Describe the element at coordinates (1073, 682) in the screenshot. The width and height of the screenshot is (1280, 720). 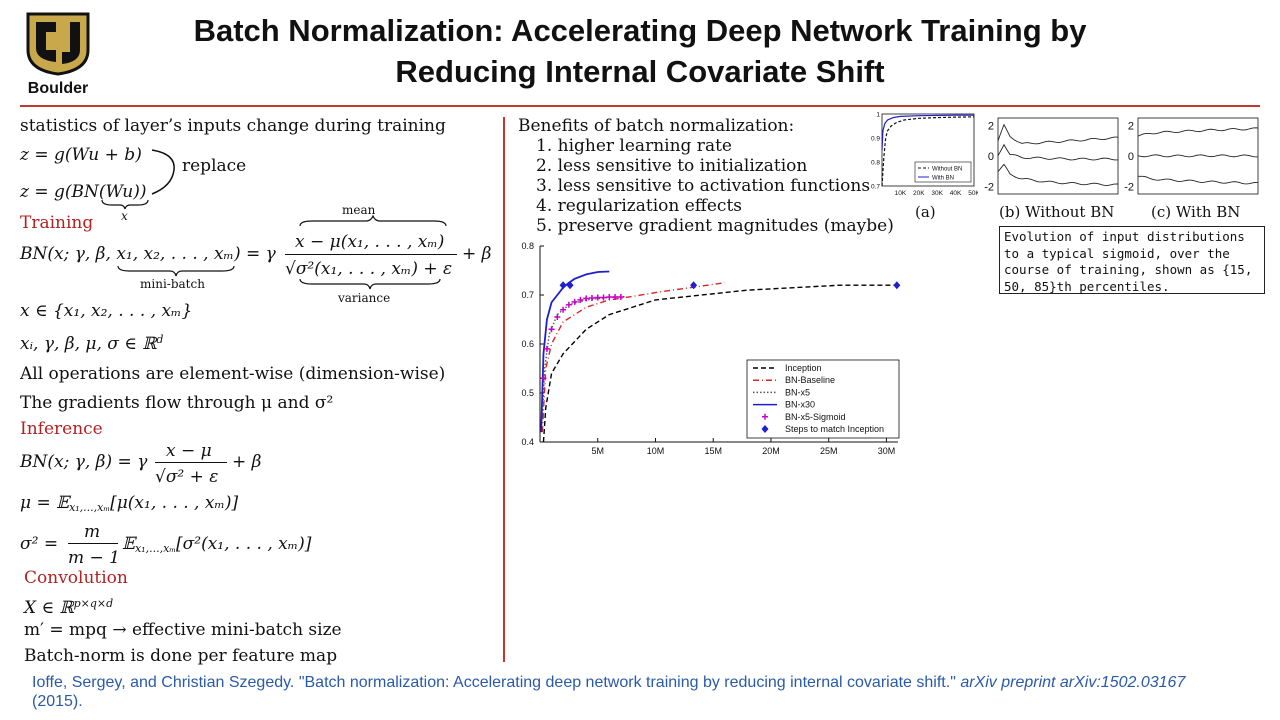
I see `citation-venue: arXiv preprint arXiv:1502.03167` at that location.